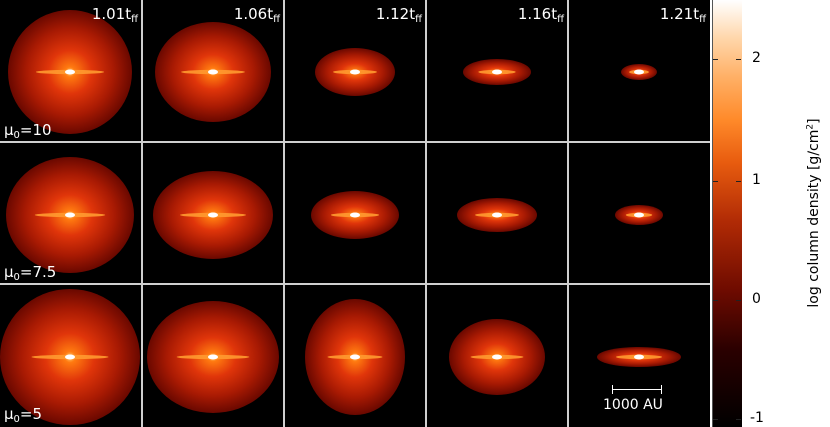 The image size is (830, 427). I want to click on scale-bar-line, so click(637, 389).